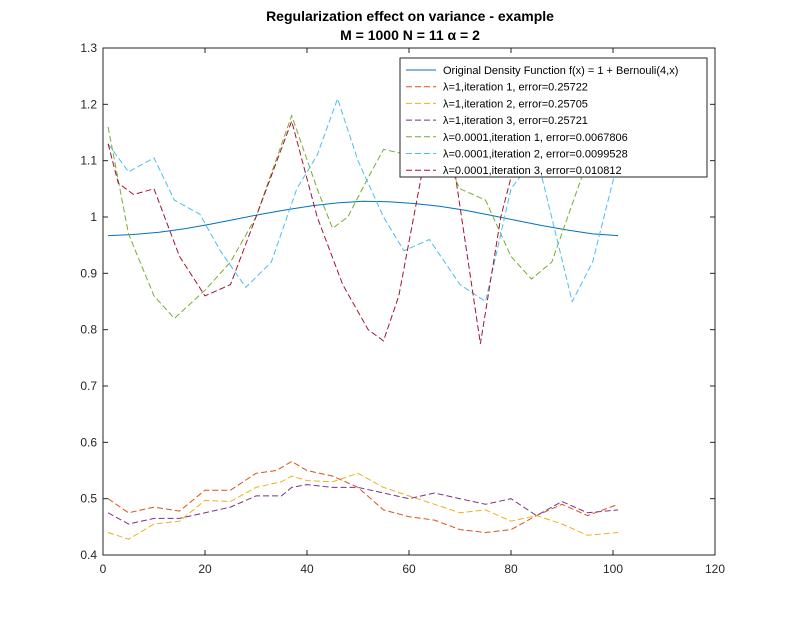  What do you see at coordinates (88, 48) in the screenshot?
I see `y-tick-label: 1.3` at bounding box center [88, 48].